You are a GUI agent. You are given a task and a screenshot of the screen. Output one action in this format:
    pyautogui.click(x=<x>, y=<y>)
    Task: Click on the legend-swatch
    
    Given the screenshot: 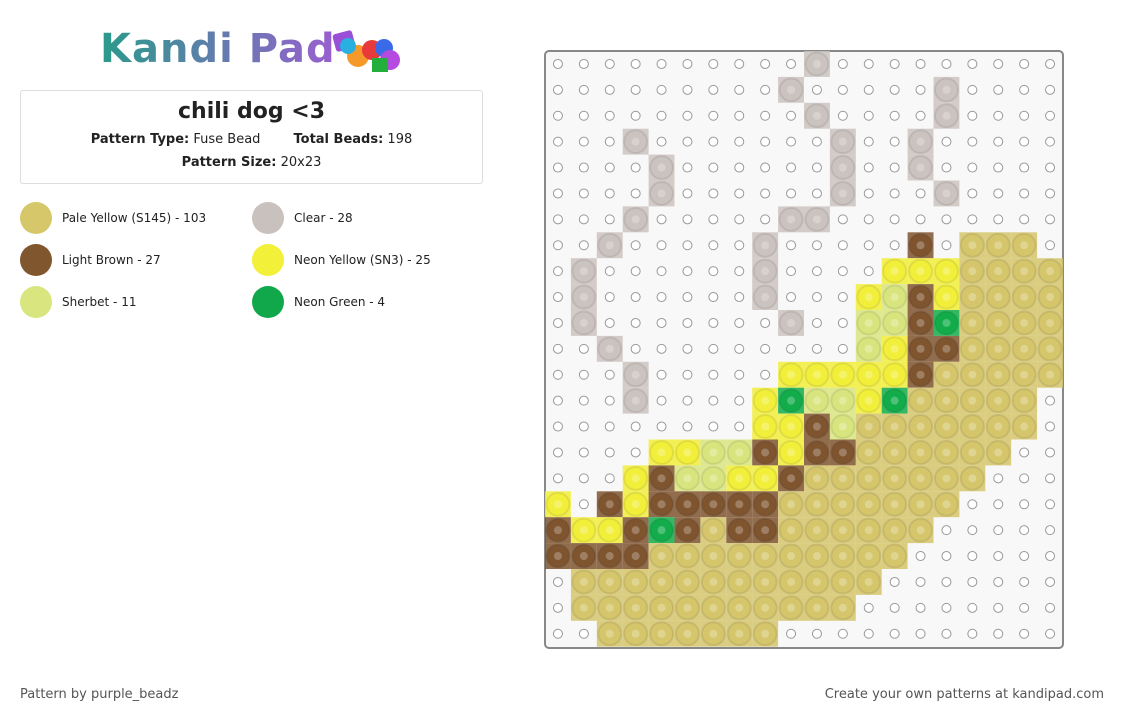 What is the action you would take?
    pyautogui.click(x=36, y=218)
    